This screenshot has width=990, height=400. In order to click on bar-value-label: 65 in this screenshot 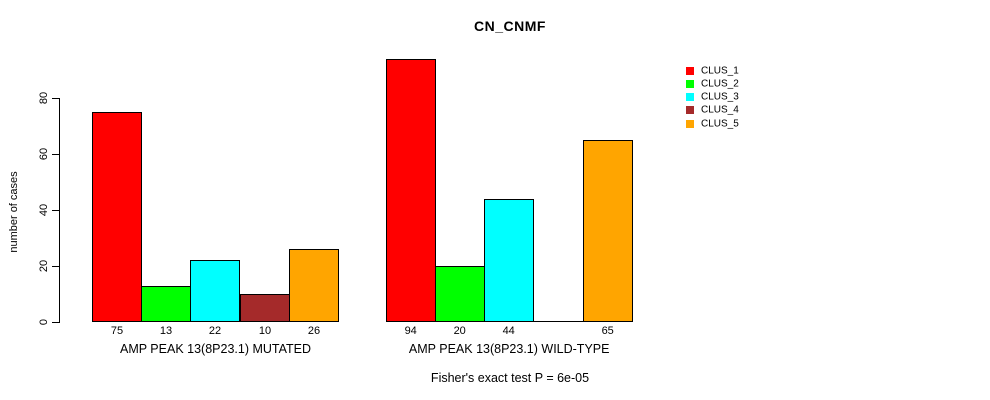, I will do `click(607, 331)`.